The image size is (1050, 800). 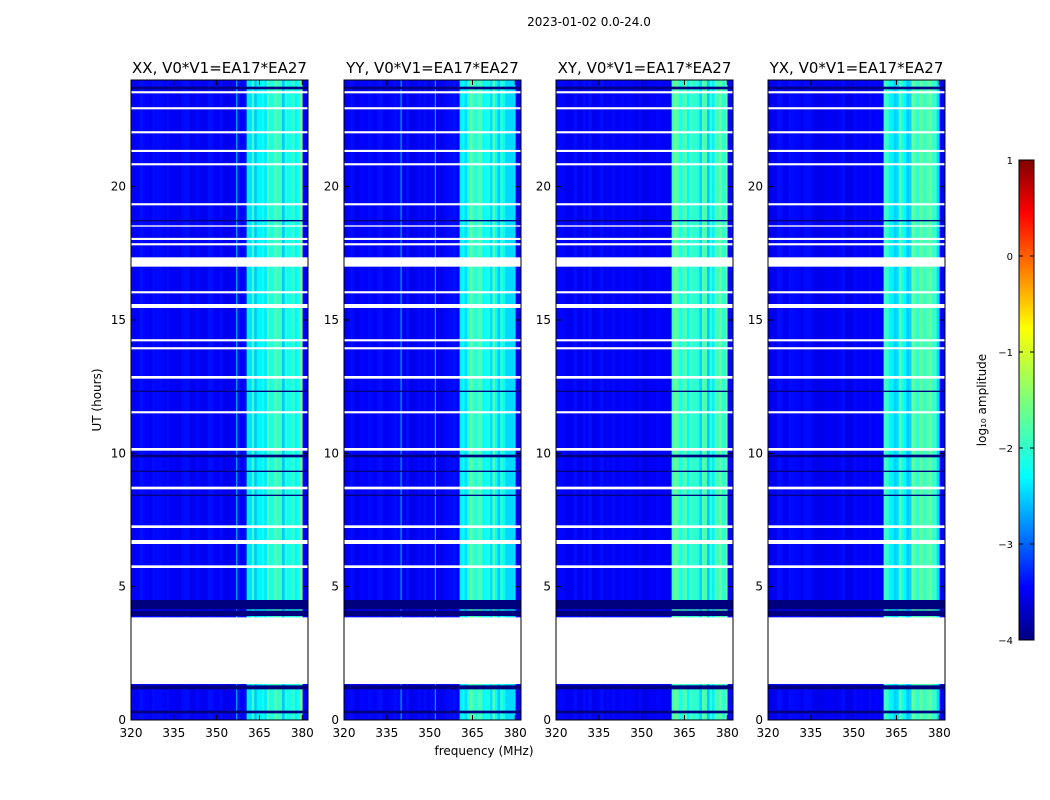 What do you see at coordinates (472, 733) in the screenshot?
I see `x-tick-label: 365` at bounding box center [472, 733].